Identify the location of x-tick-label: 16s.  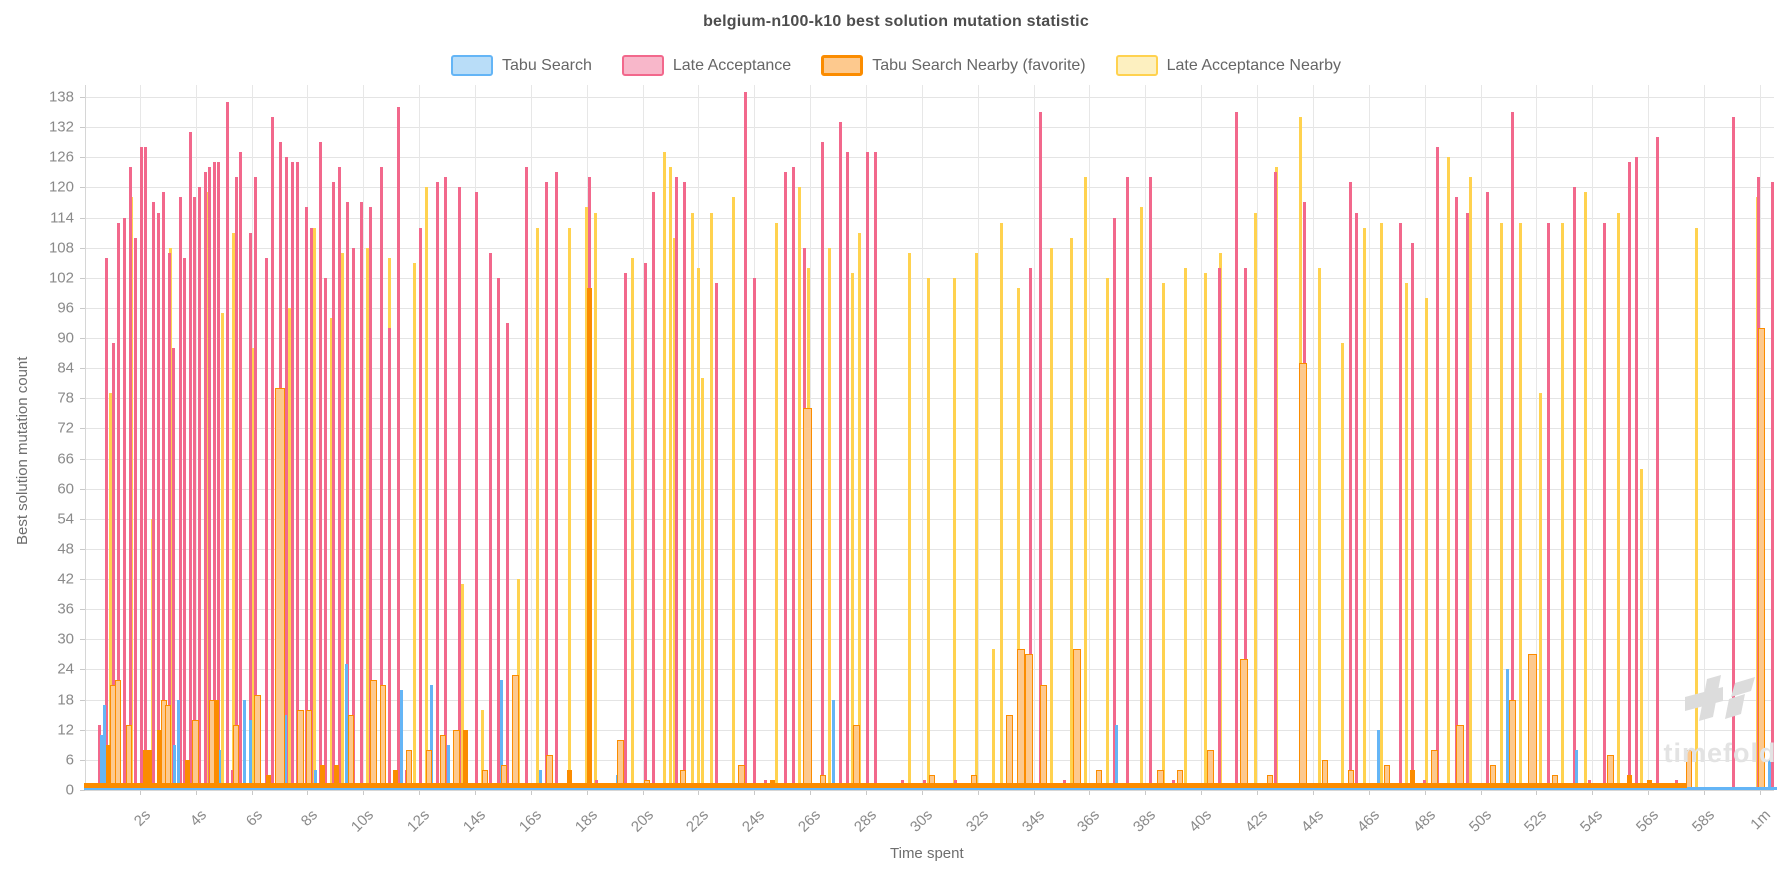
(530, 821).